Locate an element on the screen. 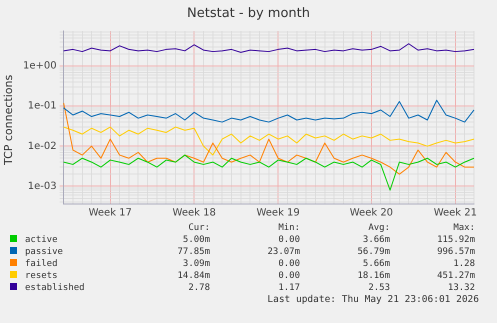  chart-title: Netstat - by month is located at coordinates (248, 13).